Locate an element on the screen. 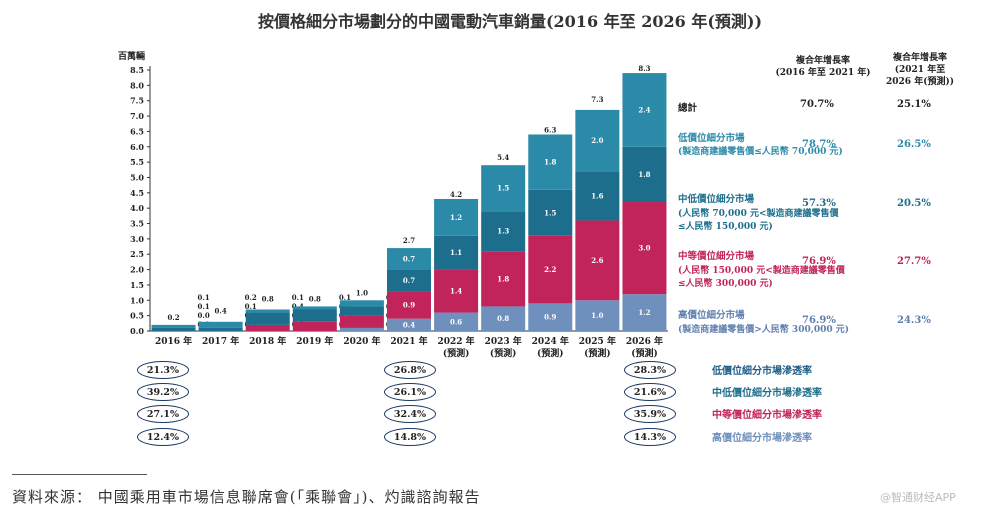 The image size is (994, 517). legend-item-low: 低價位細分市場 (製造商建議零售價≤人民幣 70,000 元) is located at coordinates (760, 145).